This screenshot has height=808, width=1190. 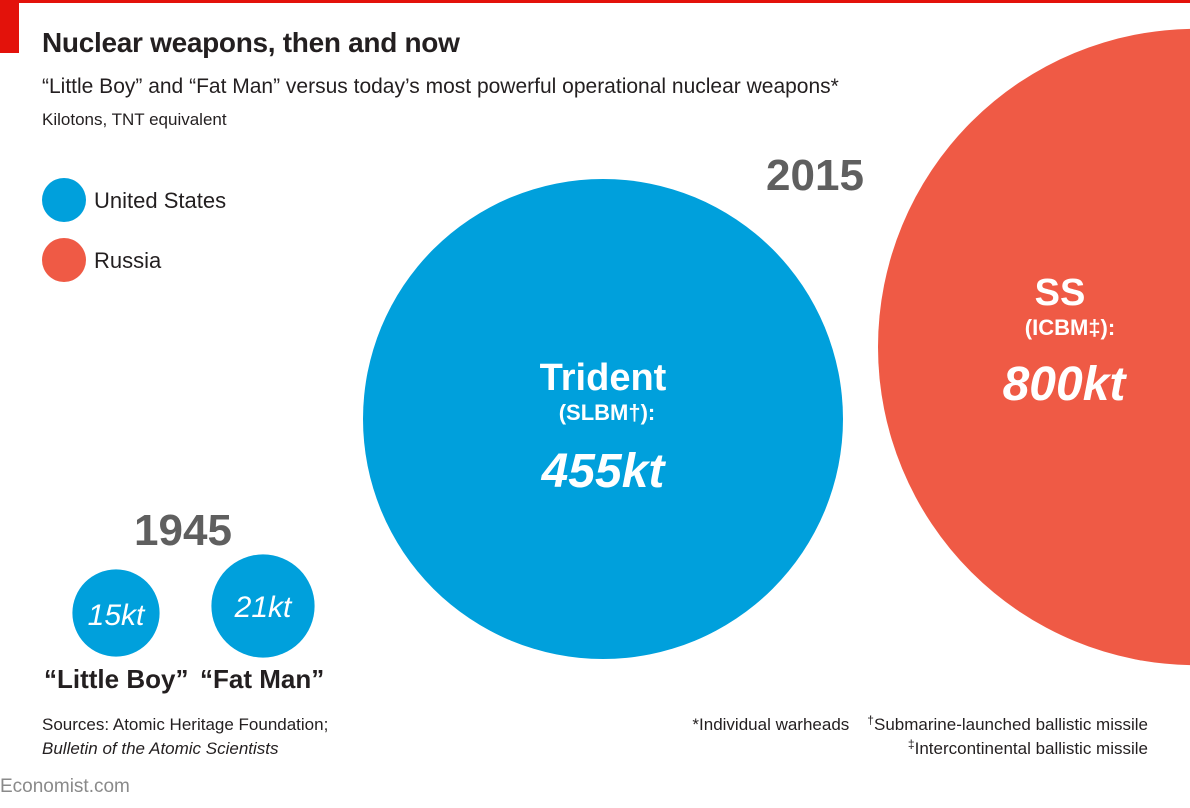 What do you see at coordinates (65, 786) in the screenshot?
I see `economist-credit: Economist.com` at bounding box center [65, 786].